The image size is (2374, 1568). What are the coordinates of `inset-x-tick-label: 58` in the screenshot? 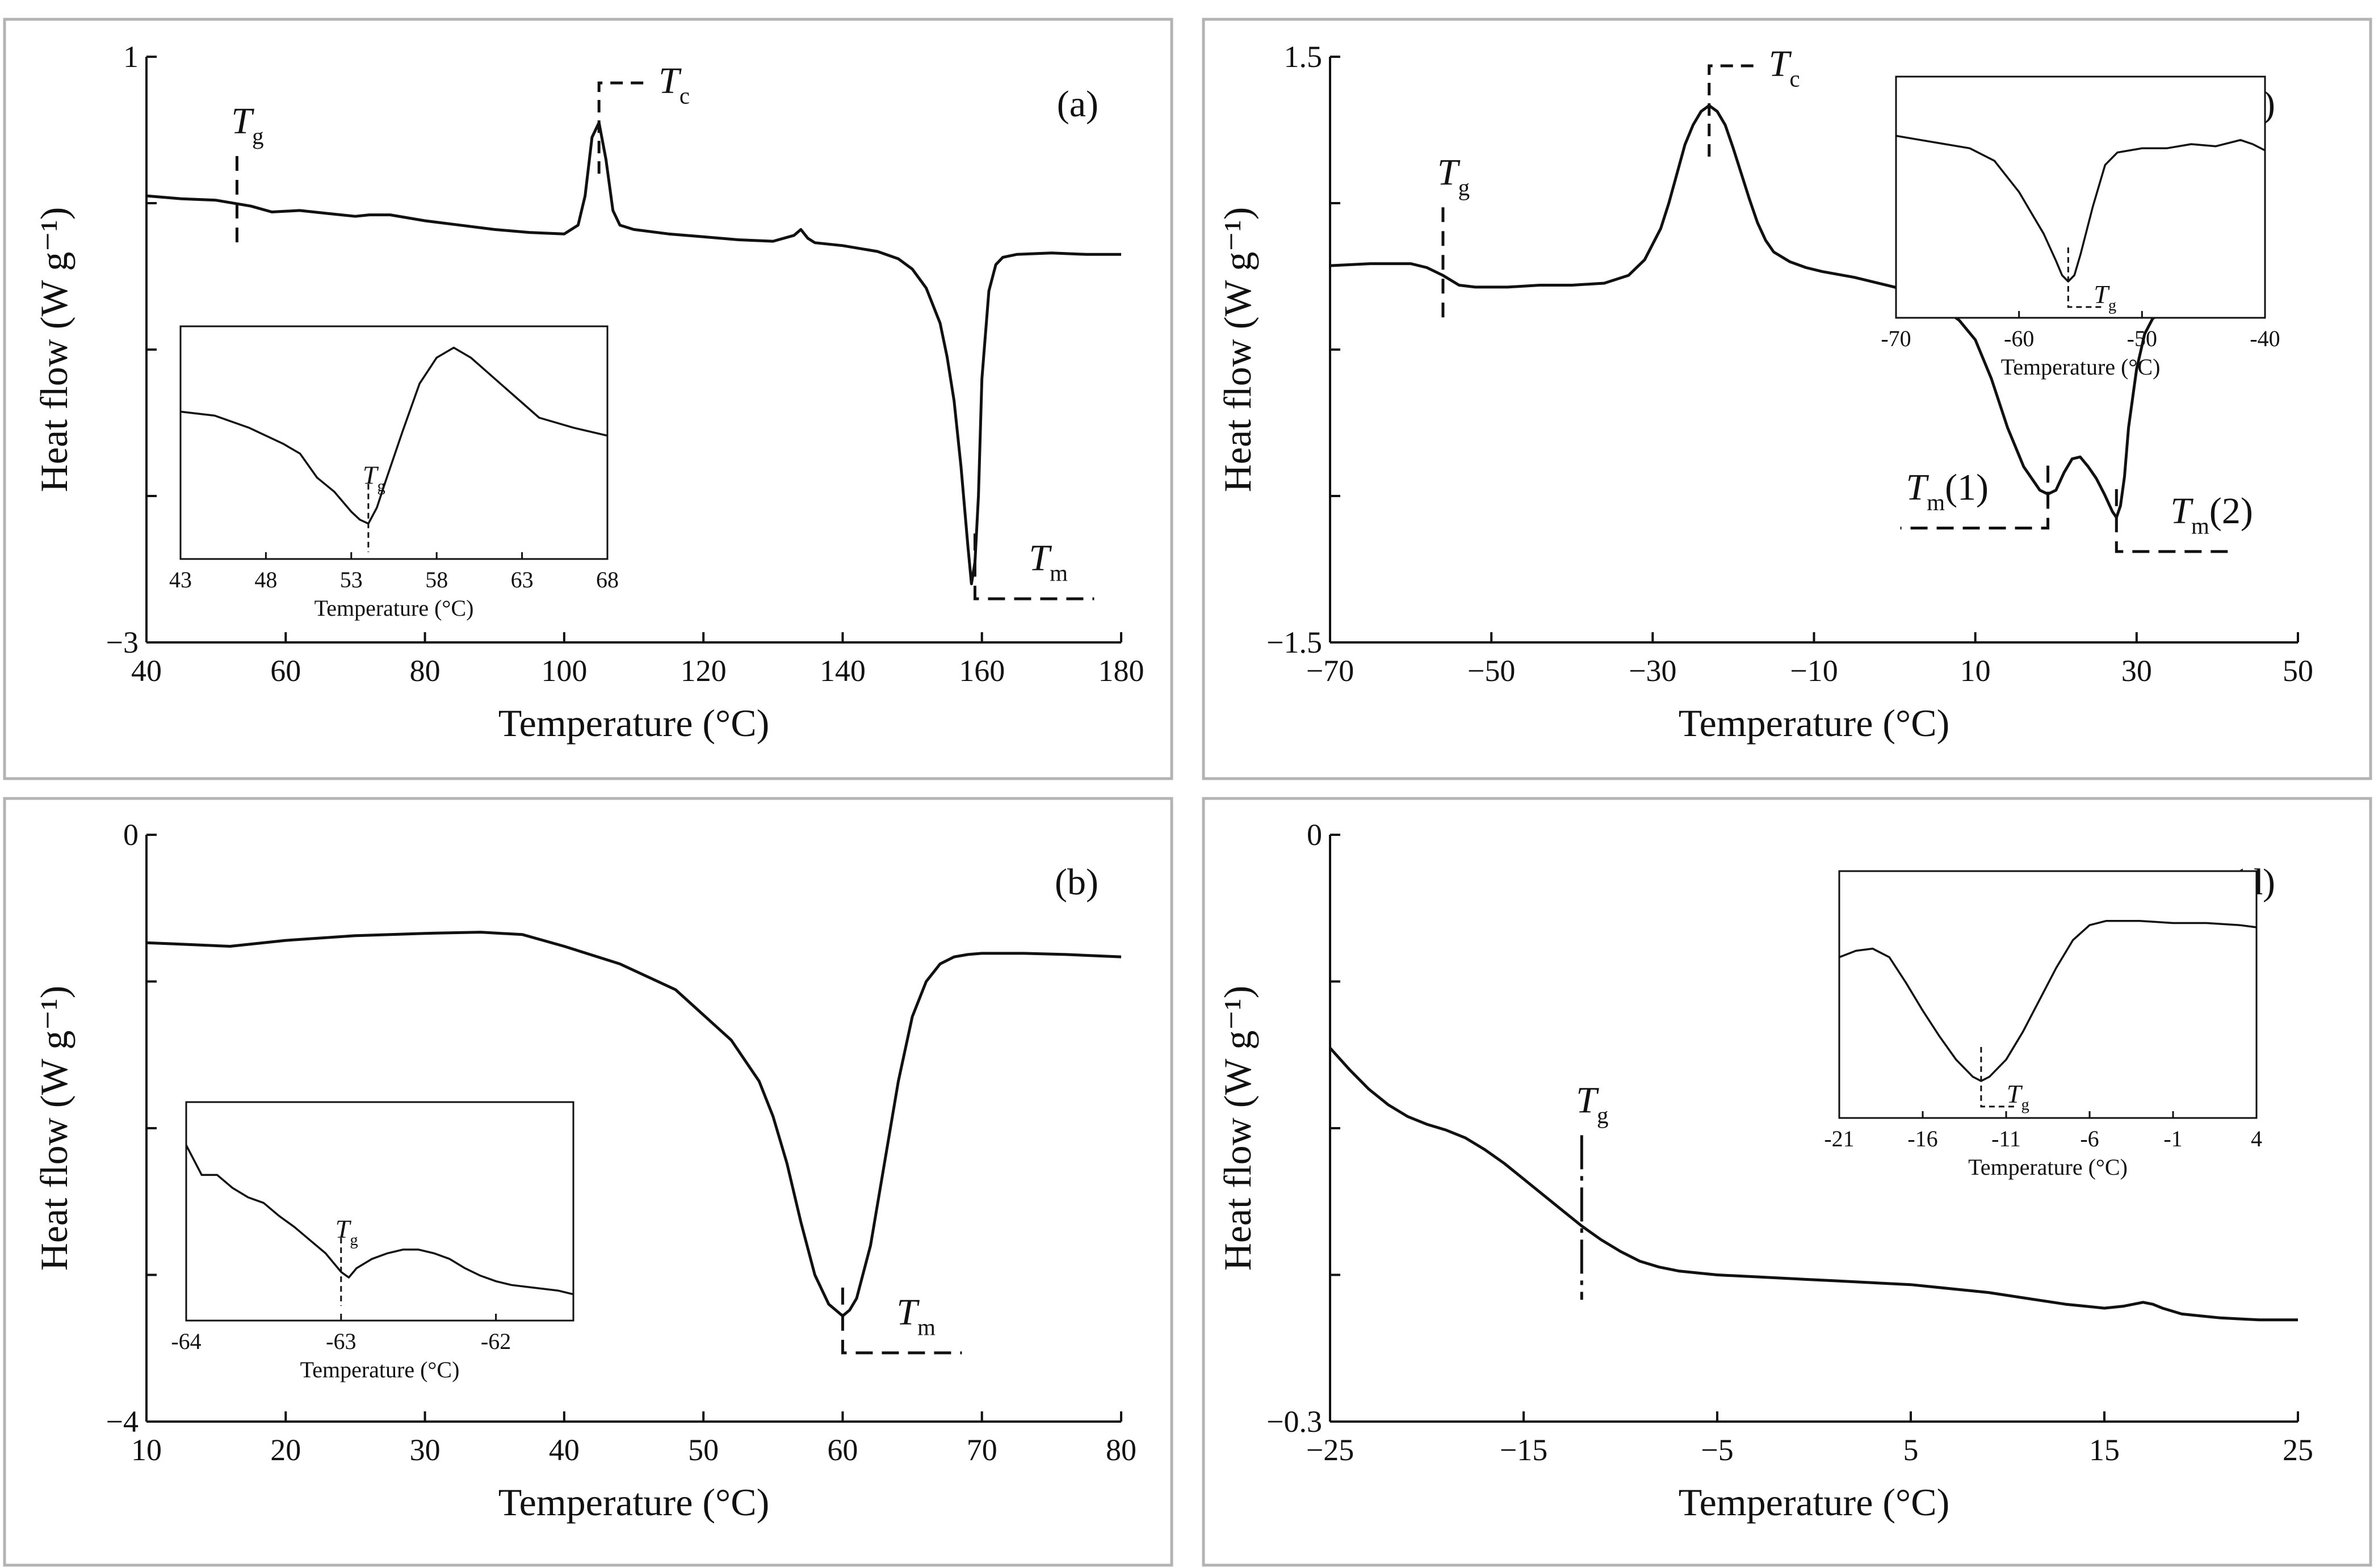 It's located at (436, 579).